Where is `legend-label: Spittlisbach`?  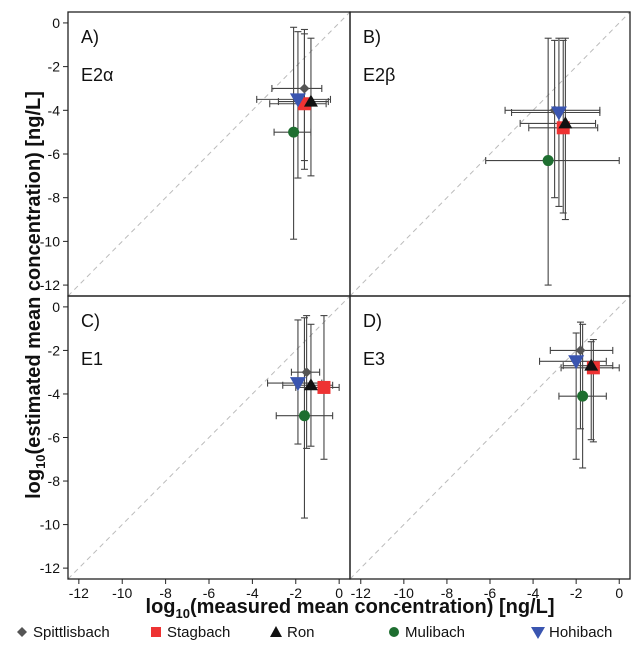
legend-label: Spittlisbach is located at coordinates (71, 632).